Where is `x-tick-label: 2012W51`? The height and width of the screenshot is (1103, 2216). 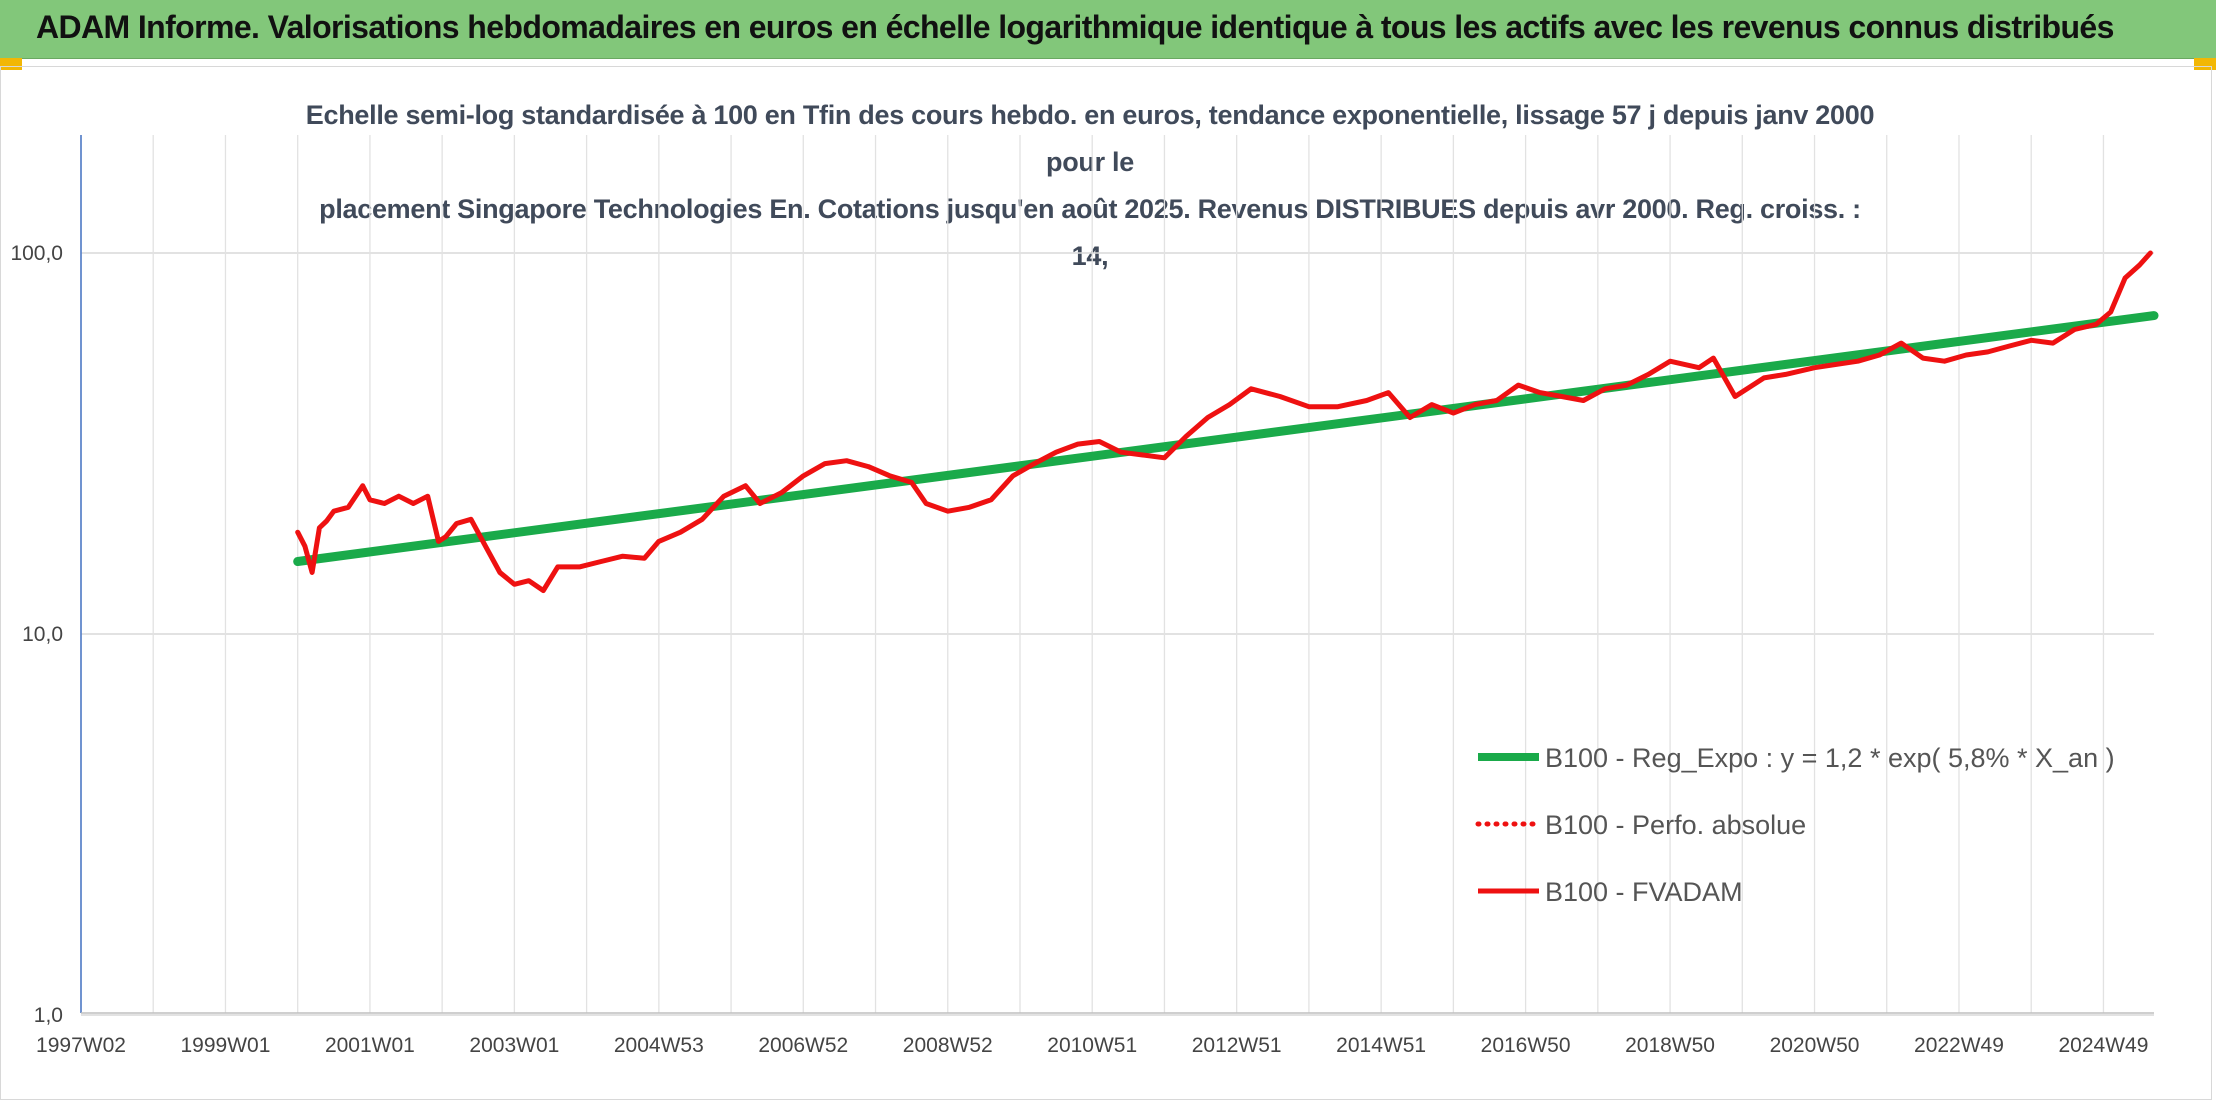 x-tick-label: 2012W51 is located at coordinates (1237, 1045).